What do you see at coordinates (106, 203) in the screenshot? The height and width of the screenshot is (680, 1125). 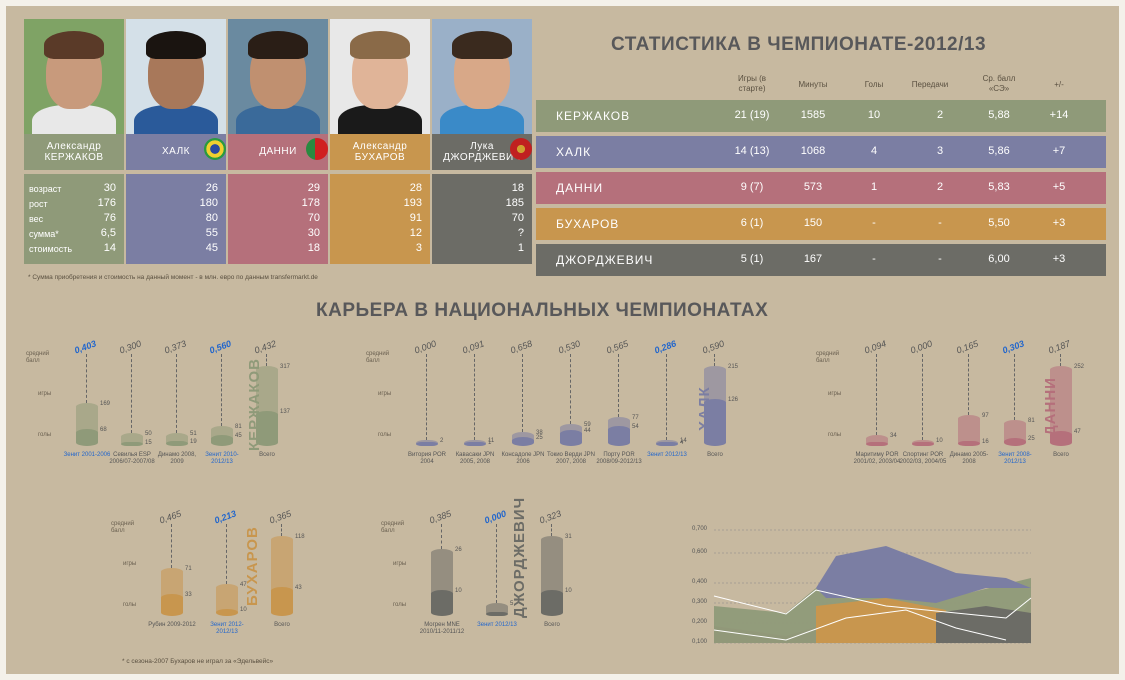 I see `bio-value: 176` at bounding box center [106, 203].